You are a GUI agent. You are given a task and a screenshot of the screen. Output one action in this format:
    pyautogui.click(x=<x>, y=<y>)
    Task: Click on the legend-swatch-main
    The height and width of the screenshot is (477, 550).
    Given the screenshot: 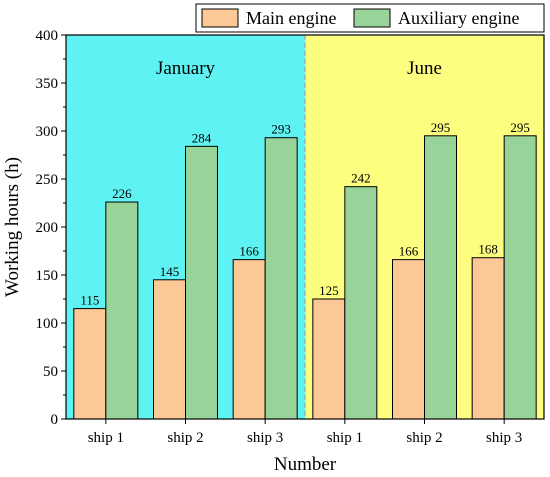 What is the action you would take?
    pyautogui.click(x=220, y=18)
    